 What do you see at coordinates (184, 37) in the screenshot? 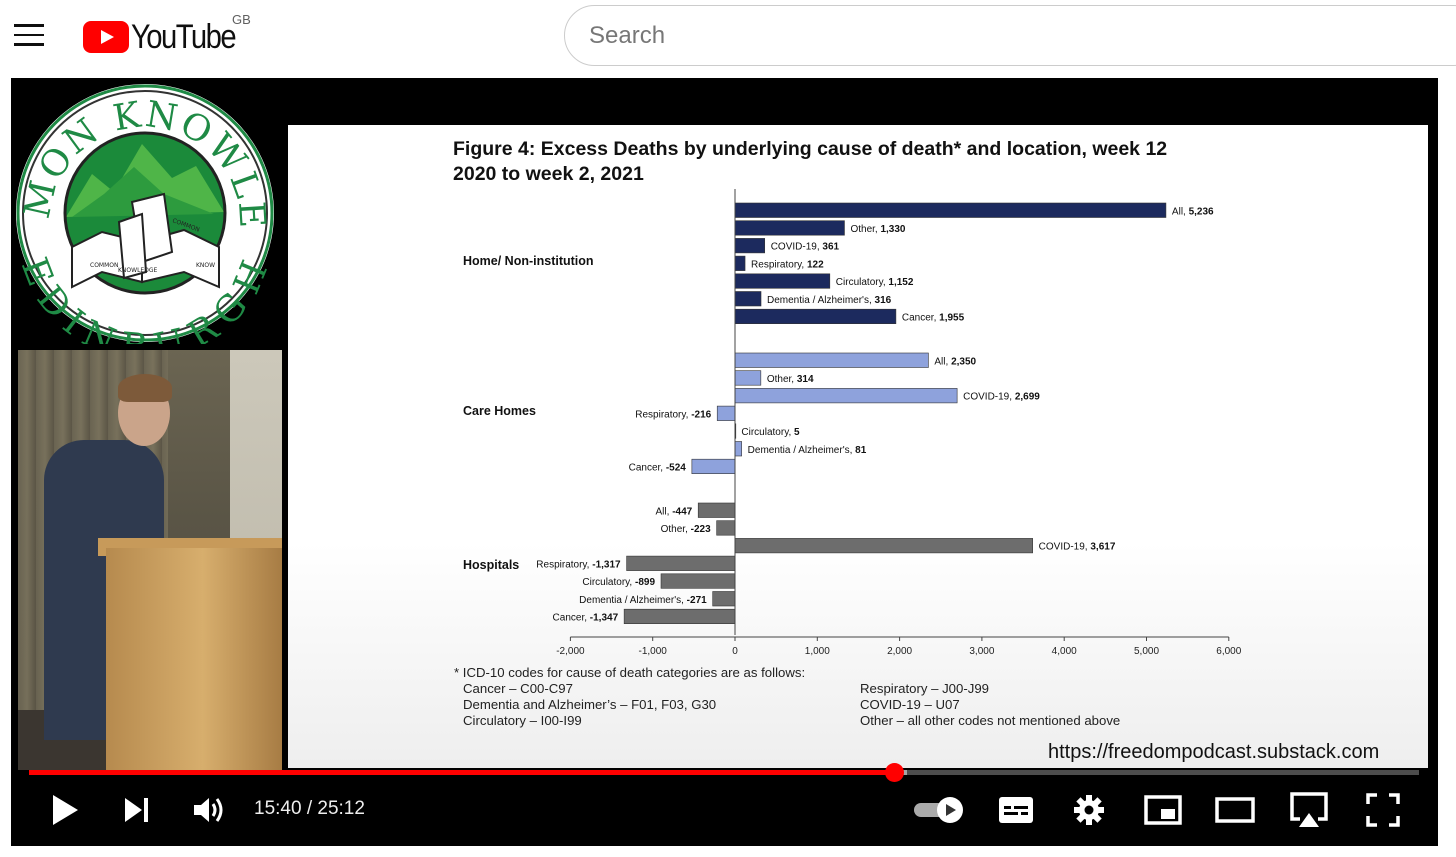
I see `youtube-wordmark: YouTube` at bounding box center [184, 37].